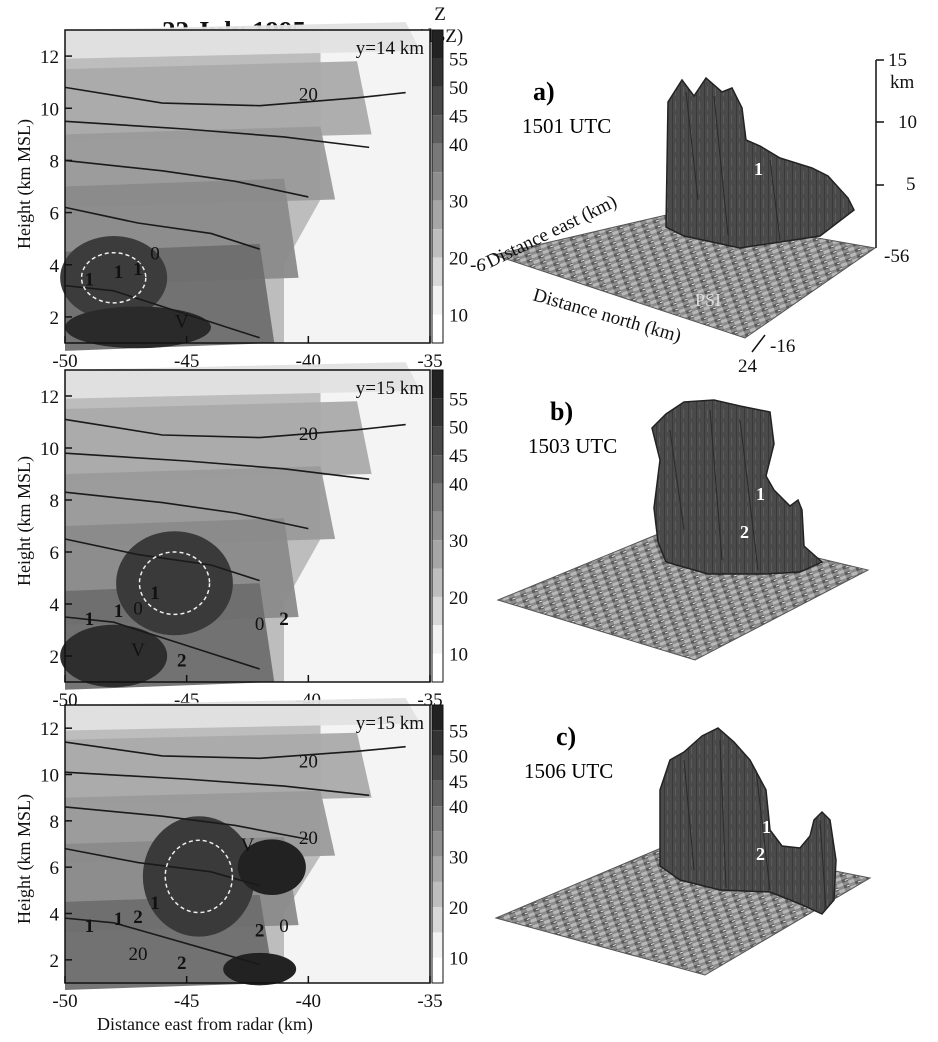 Image resolution: width=938 pixels, height=1042 pixels. What do you see at coordinates (458, 145) in the screenshot?
I see `colorbar-tick-a-3: 40` at bounding box center [458, 145].